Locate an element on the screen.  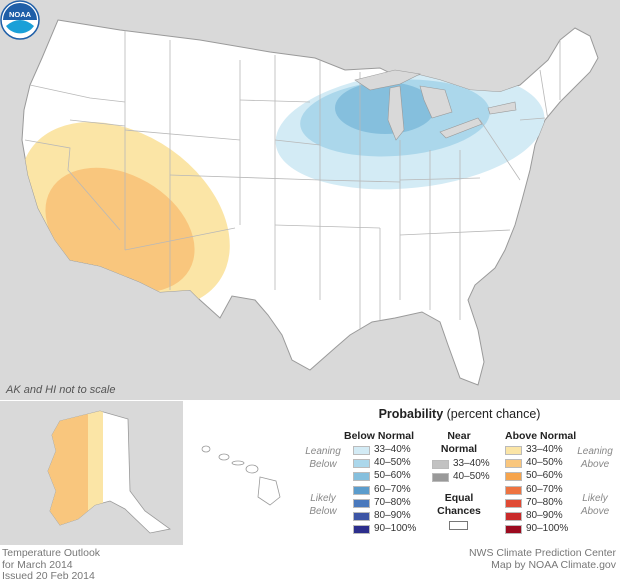
near-normal-heading-line2: Normal is located at coordinates (459, 449).